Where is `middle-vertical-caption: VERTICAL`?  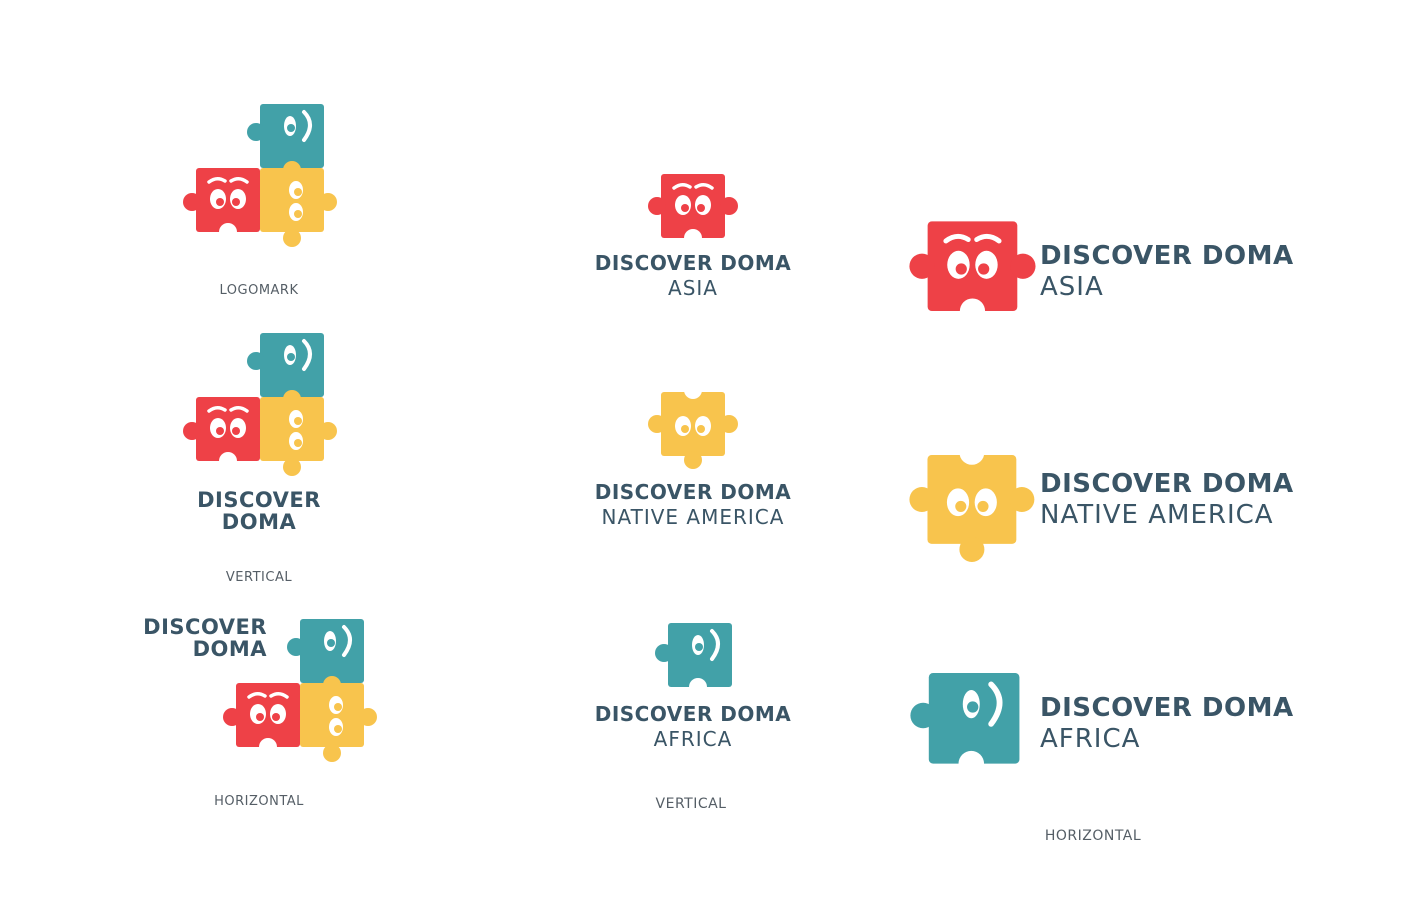 middle-vertical-caption: VERTICAL is located at coordinates (691, 804).